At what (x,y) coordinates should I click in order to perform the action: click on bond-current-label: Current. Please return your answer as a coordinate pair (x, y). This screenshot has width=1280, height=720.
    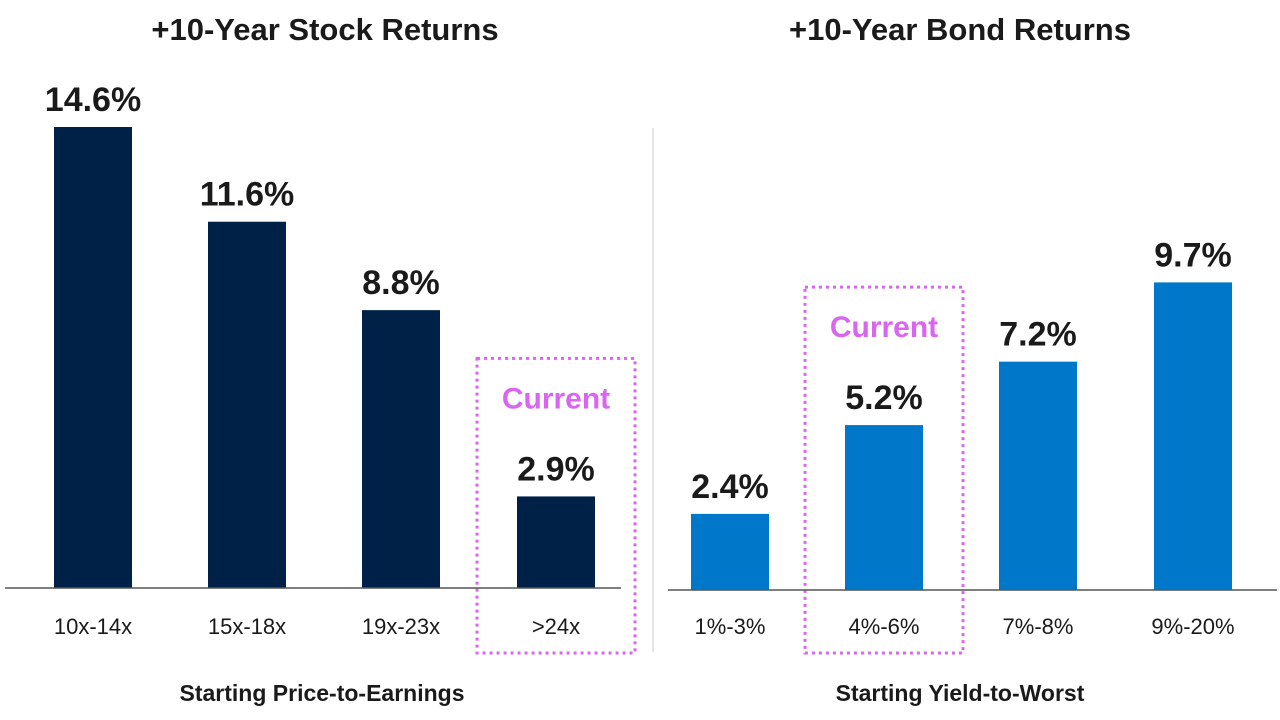
    Looking at the image, I should click on (884, 327).